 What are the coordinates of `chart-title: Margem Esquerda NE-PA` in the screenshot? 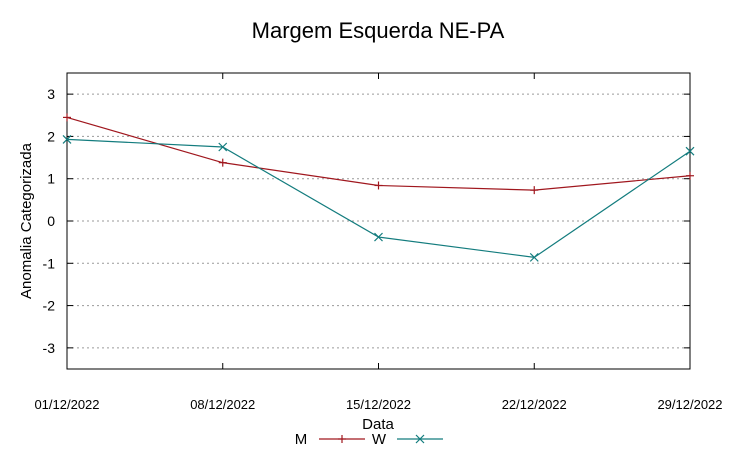 It's located at (378, 30).